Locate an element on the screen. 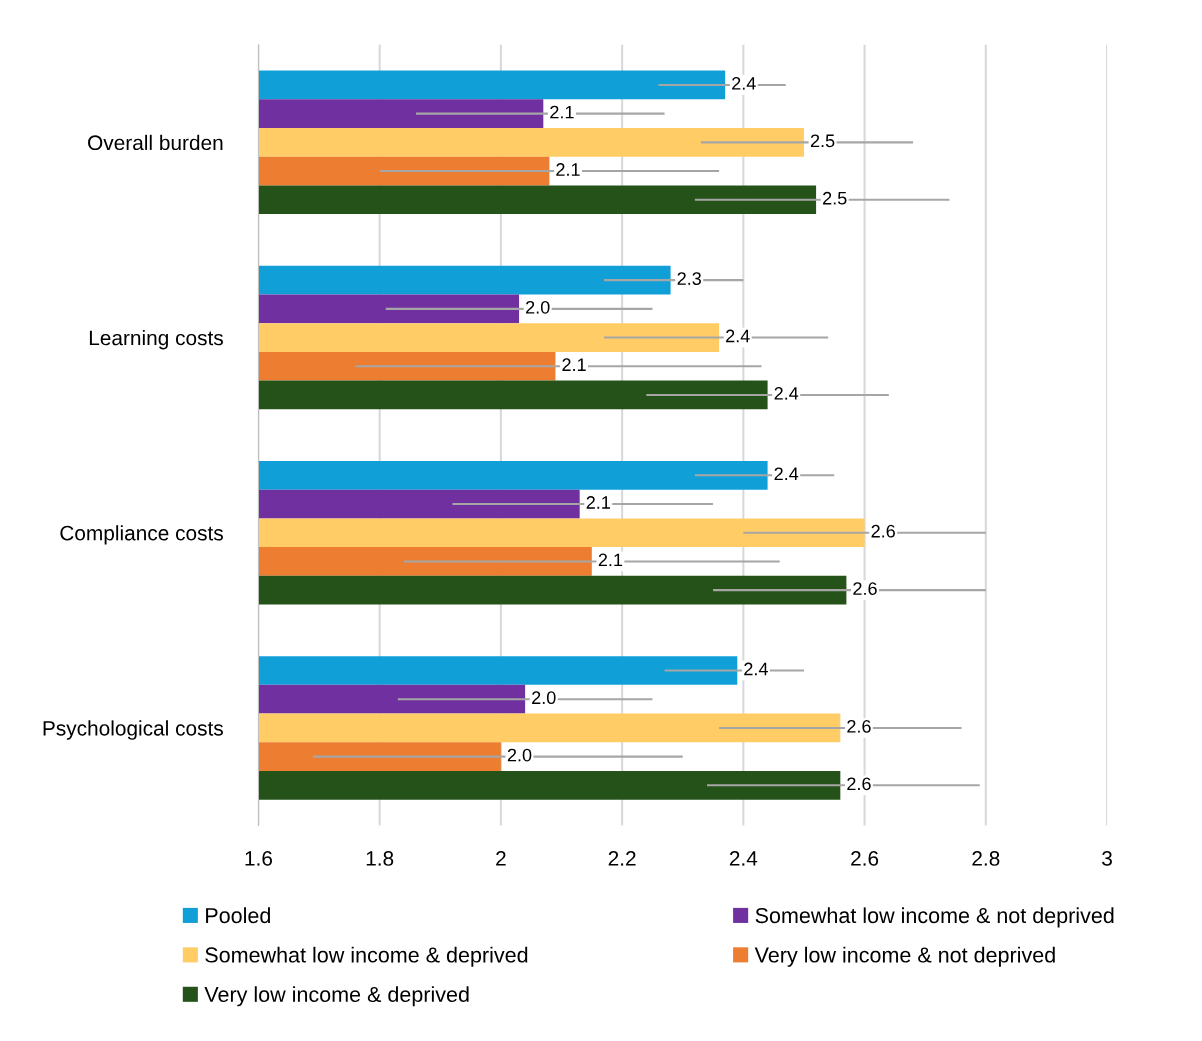 The image size is (1202, 1041). legend-label: Very low income & deprived is located at coordinates (336, 996).